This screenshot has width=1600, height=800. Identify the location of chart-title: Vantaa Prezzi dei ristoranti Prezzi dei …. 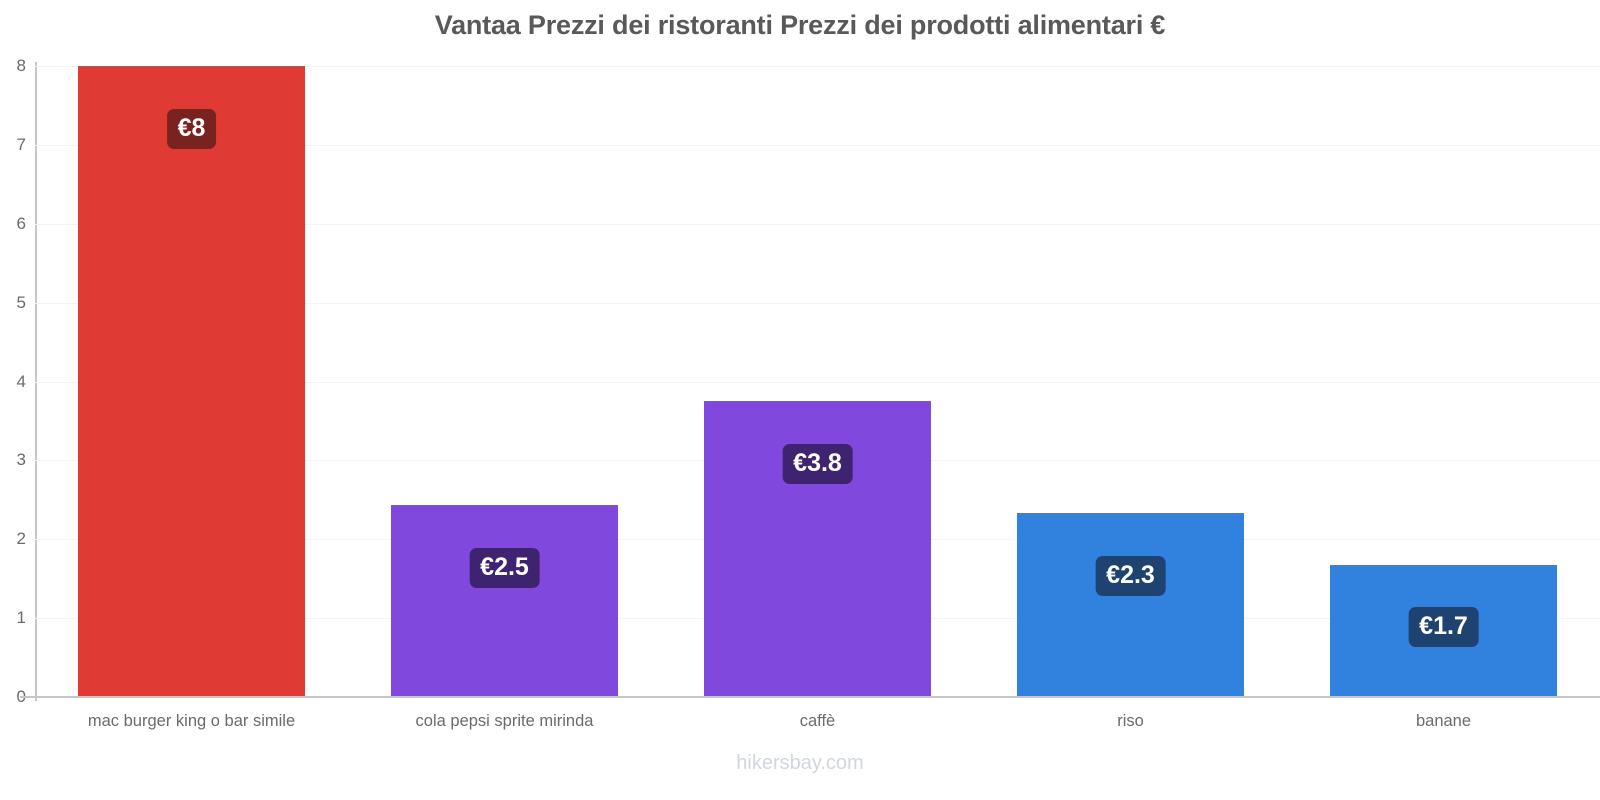
(800, 25).